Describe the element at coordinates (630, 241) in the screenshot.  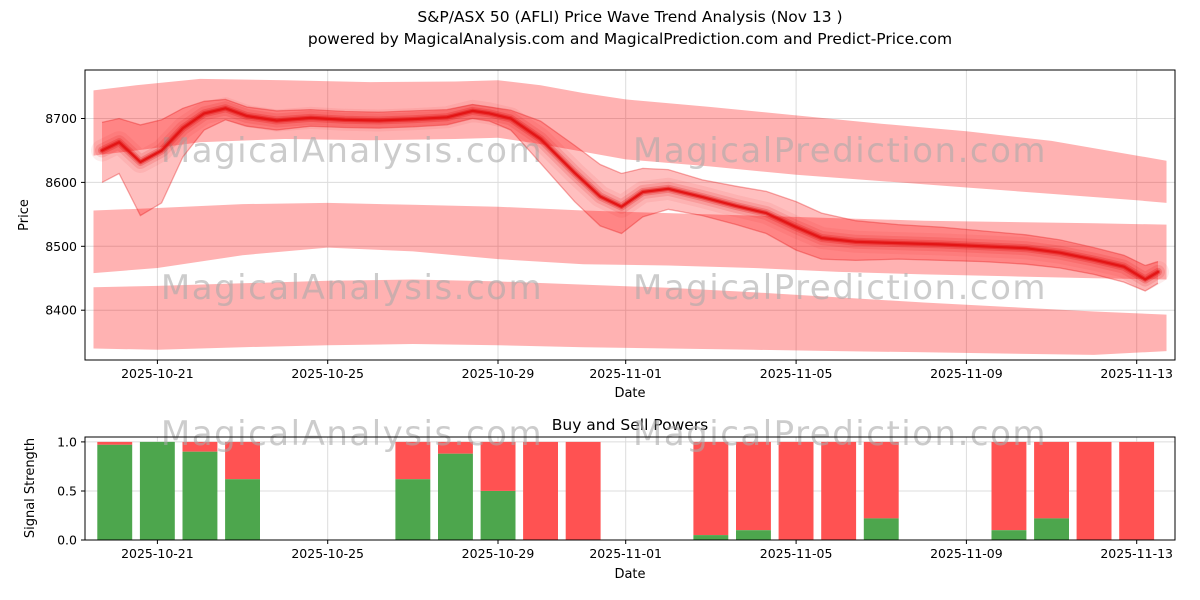
I see `middle-forecast-band` at that location.